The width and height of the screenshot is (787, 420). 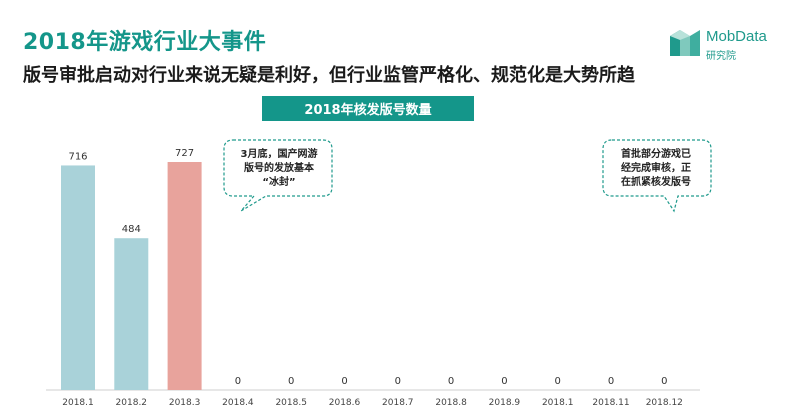 I want to click on chart-title: 2018年核发版号数量, so click(x=368, y=108).